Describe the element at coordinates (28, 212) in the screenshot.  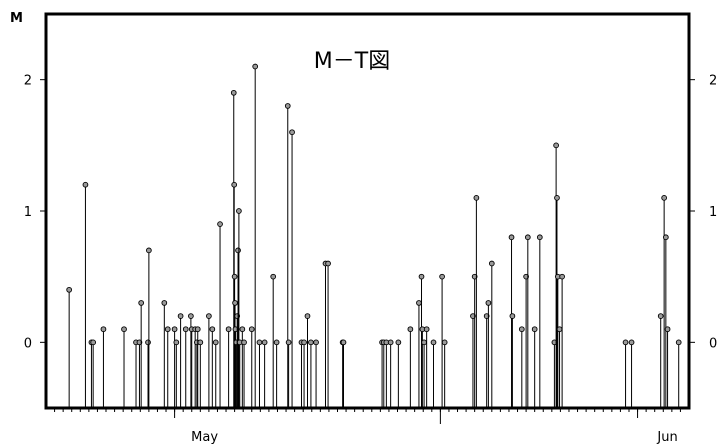
I see `y-tick-label-left: 1` at that location.